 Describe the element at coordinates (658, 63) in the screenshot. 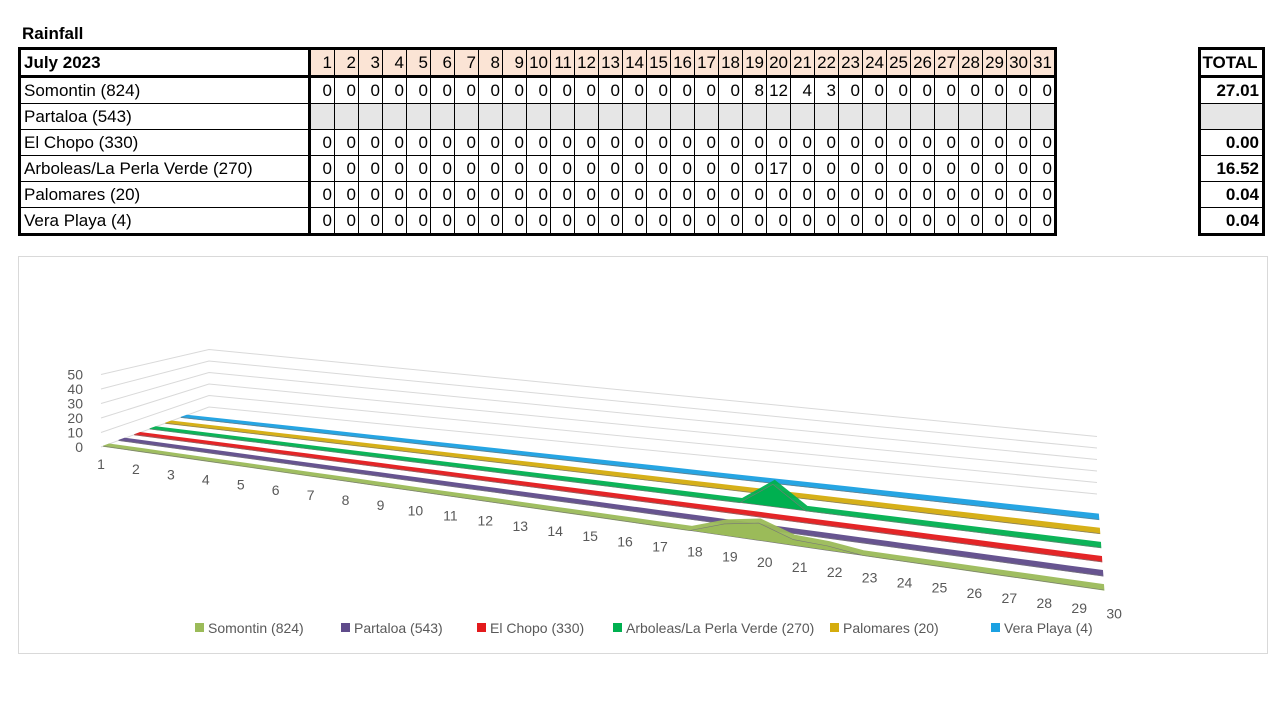

I see `day-header: 15` at that location.